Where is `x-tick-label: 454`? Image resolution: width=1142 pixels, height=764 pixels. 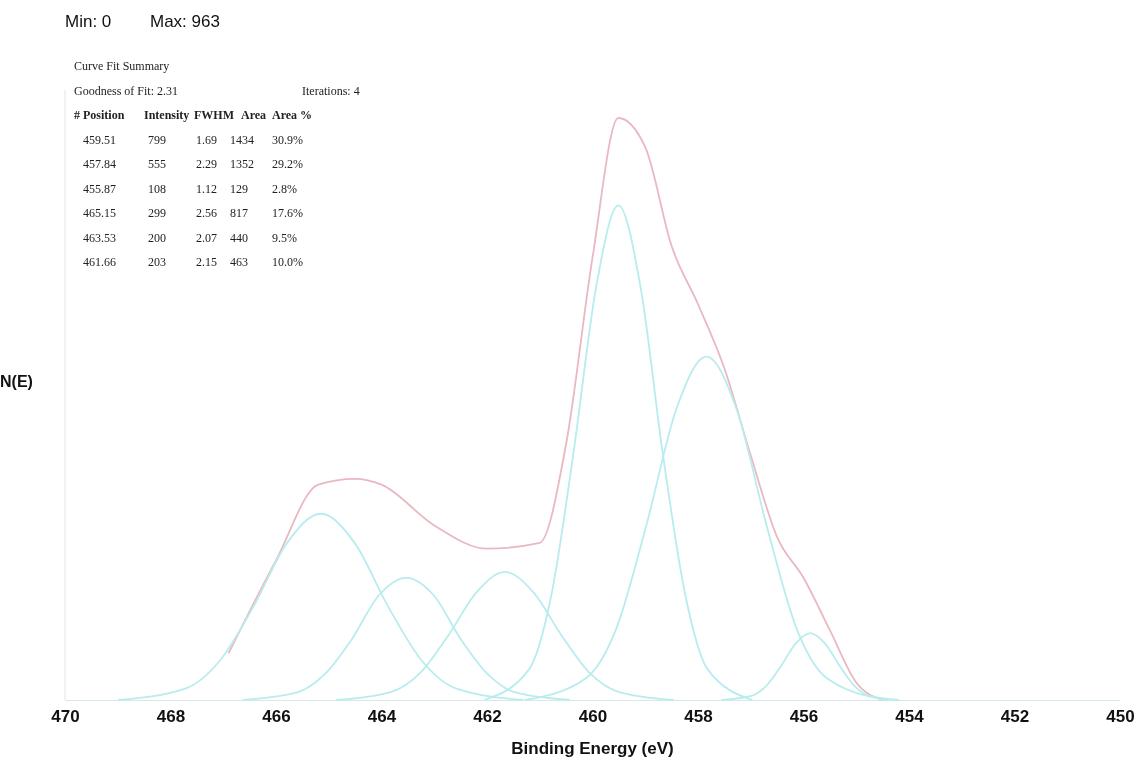 x-tick-label: 454 is located at coordinates (910, 717).